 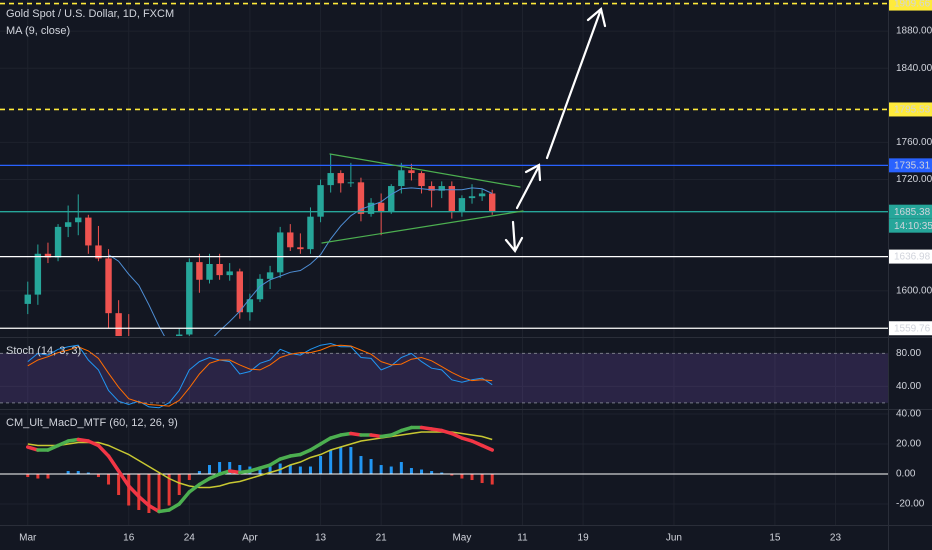 I want to click on y-tick-label: 1600.00, so click(x=914, y=291).